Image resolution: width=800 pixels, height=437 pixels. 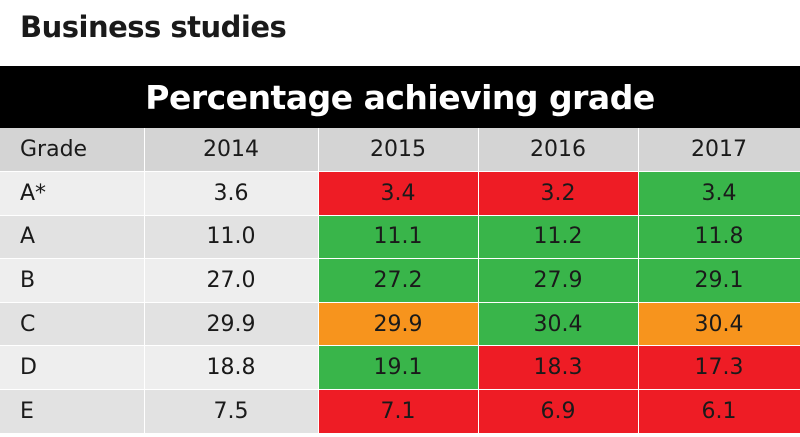 What do you see at coordinates (558, 368) in the screenshot?
I see `value-cell-2016: 18.3` at bounding box center [558, 368].